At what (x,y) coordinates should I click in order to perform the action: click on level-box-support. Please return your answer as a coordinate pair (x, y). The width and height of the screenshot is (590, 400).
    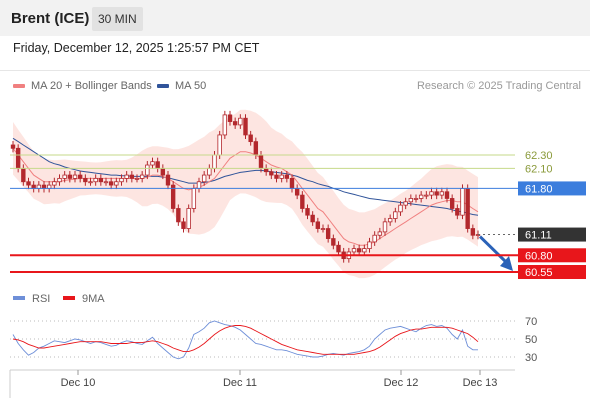
    Looking at the image, I should click on (552, 255).